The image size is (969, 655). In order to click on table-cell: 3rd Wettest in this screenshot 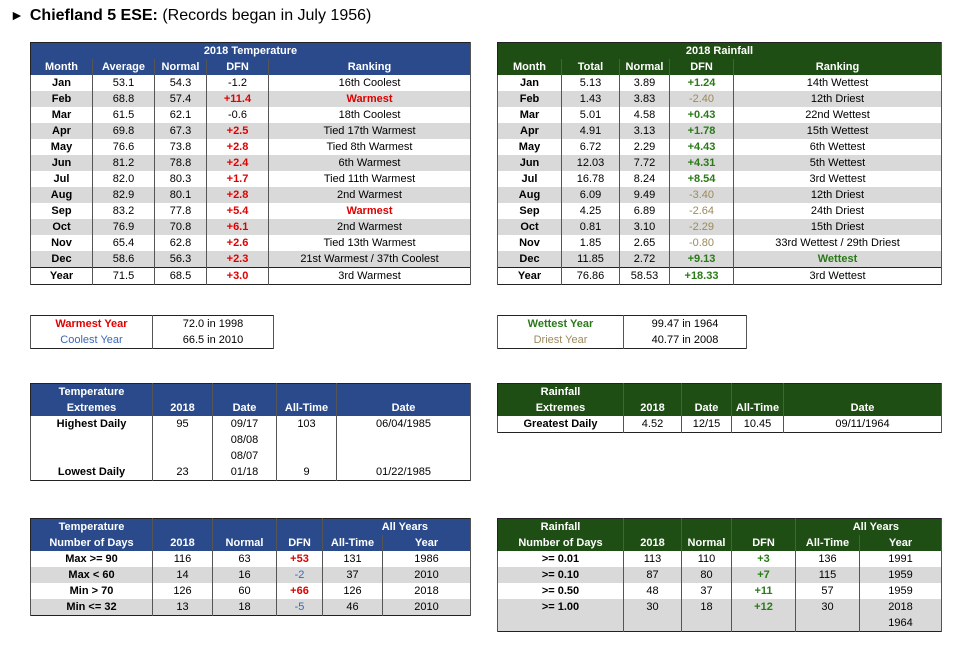, I will do `click(837, 276)`.